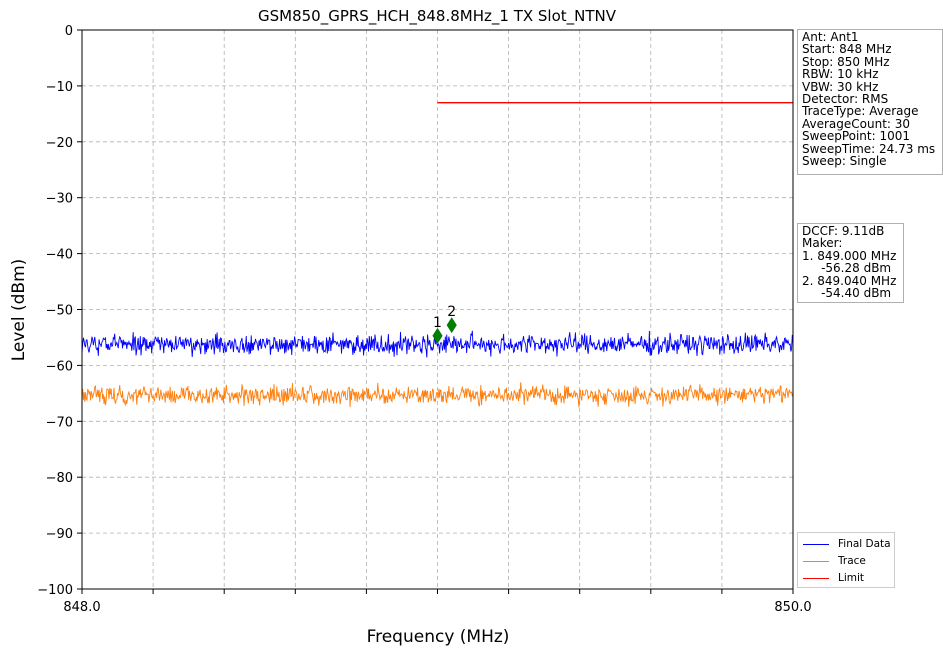 The image size is (943, 652). Describe the element at coordinates (833, 578) in the screenshot. I see `legend-item-limit: Limit` at that location.